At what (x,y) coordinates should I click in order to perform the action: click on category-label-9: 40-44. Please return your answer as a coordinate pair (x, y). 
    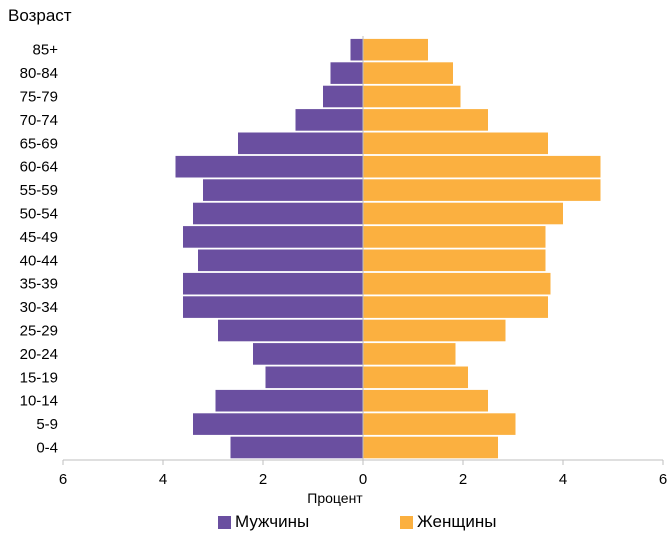
    Looking at the image, I should click on (39, 260).